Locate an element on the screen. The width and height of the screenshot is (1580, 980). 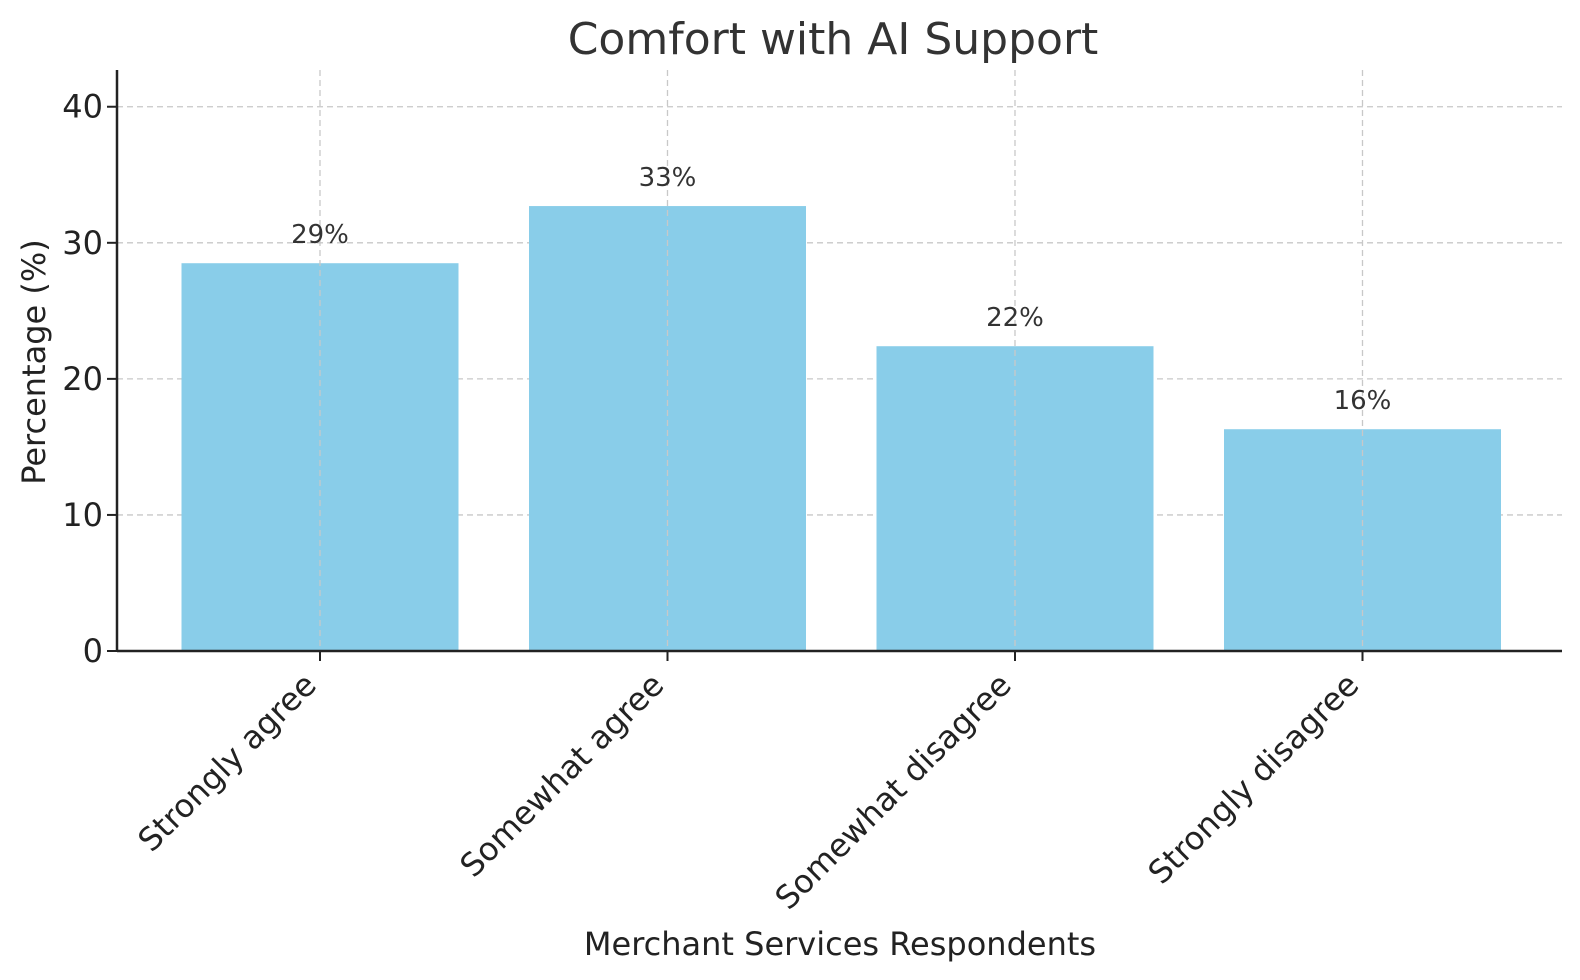
y-tick-label: 10 is located at coordinates (82, 515).